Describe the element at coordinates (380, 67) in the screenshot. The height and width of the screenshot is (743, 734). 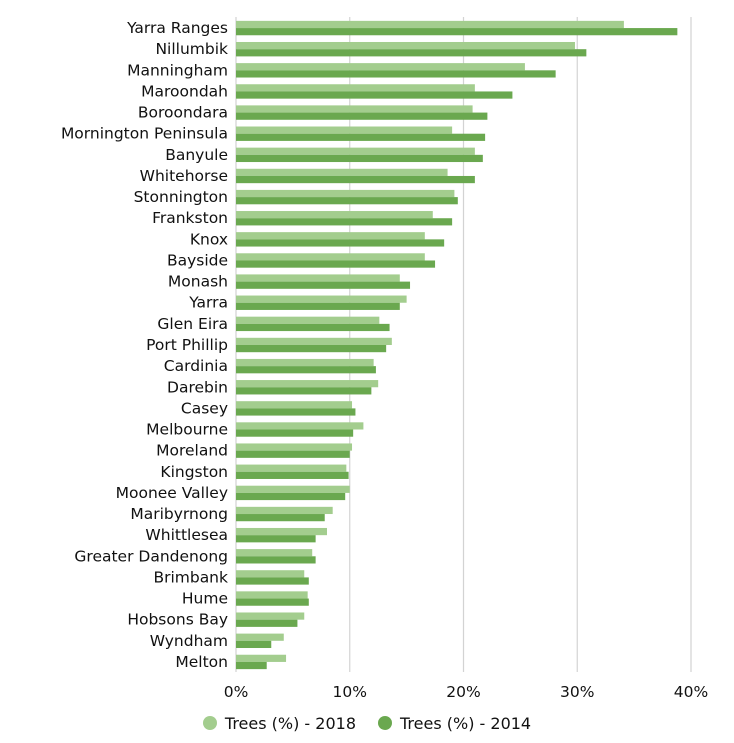
I see `bar-2018-manningham` at that location.